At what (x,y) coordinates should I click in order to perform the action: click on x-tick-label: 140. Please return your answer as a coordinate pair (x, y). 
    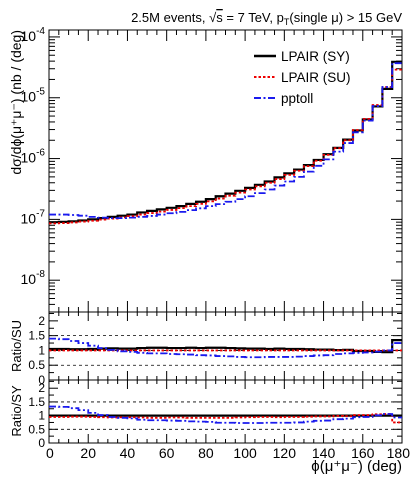
    Looking at the image, I should click on (324, 453).